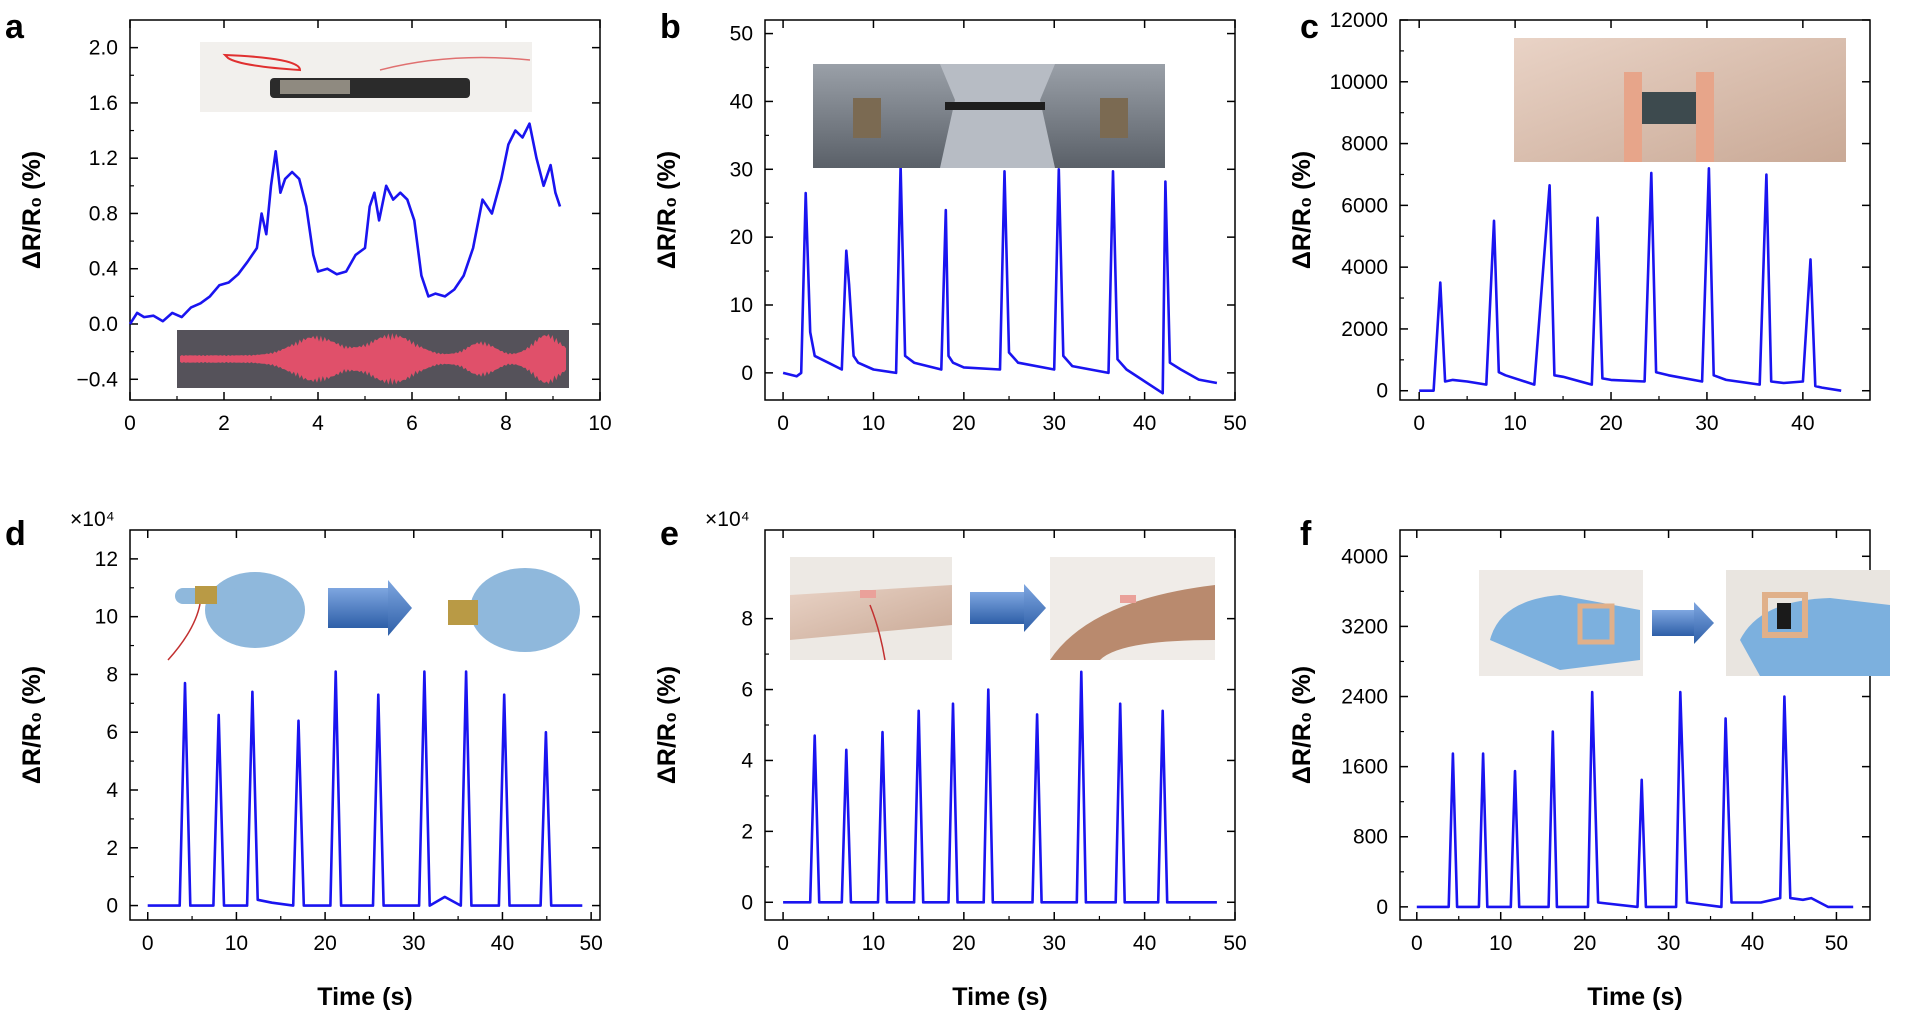 The width and height of the screenshot is (1922, 1020). I want to click on inset-photo-e-wrist-bend, so click(1002, 609).